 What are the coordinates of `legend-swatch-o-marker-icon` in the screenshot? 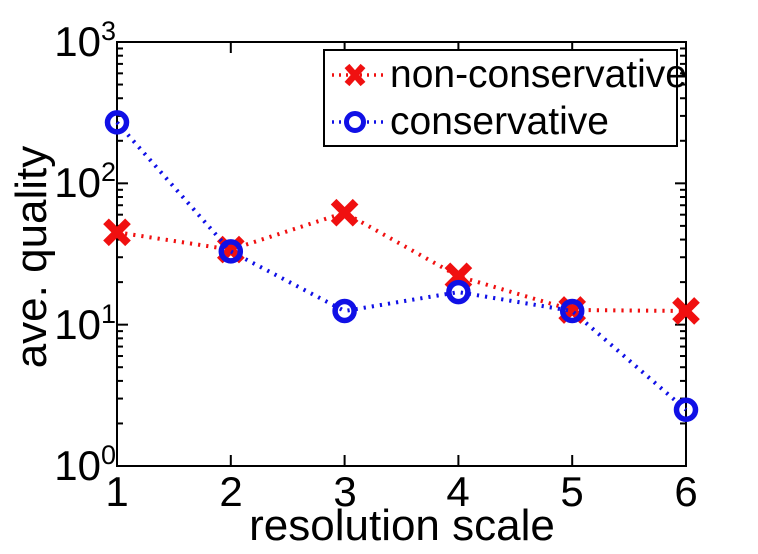 It's located at (357, 121).